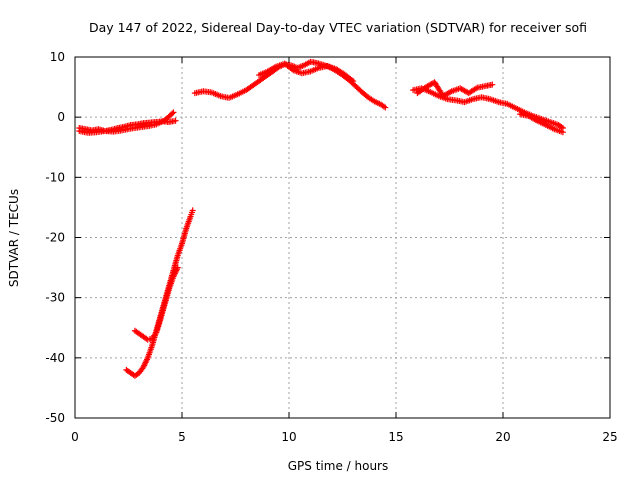 This screenshot has height=480, width=640. Describe the element at coordinates (55, 177) in the screenshot. I see `y-tick-label: -10` at that location.